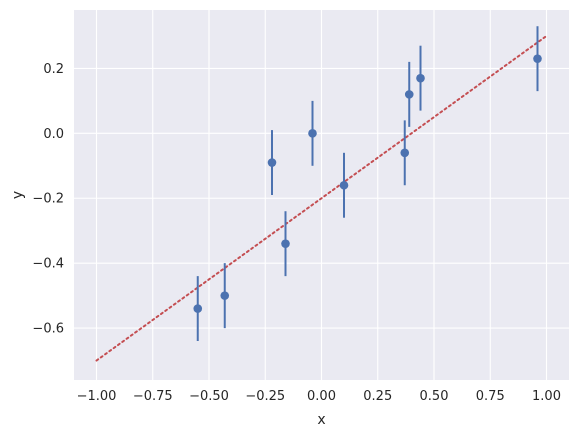 Image resolution: width=580 pixels, height=437 pixels. I want to click on y-tick-label: 0.0, so click(53, 134).